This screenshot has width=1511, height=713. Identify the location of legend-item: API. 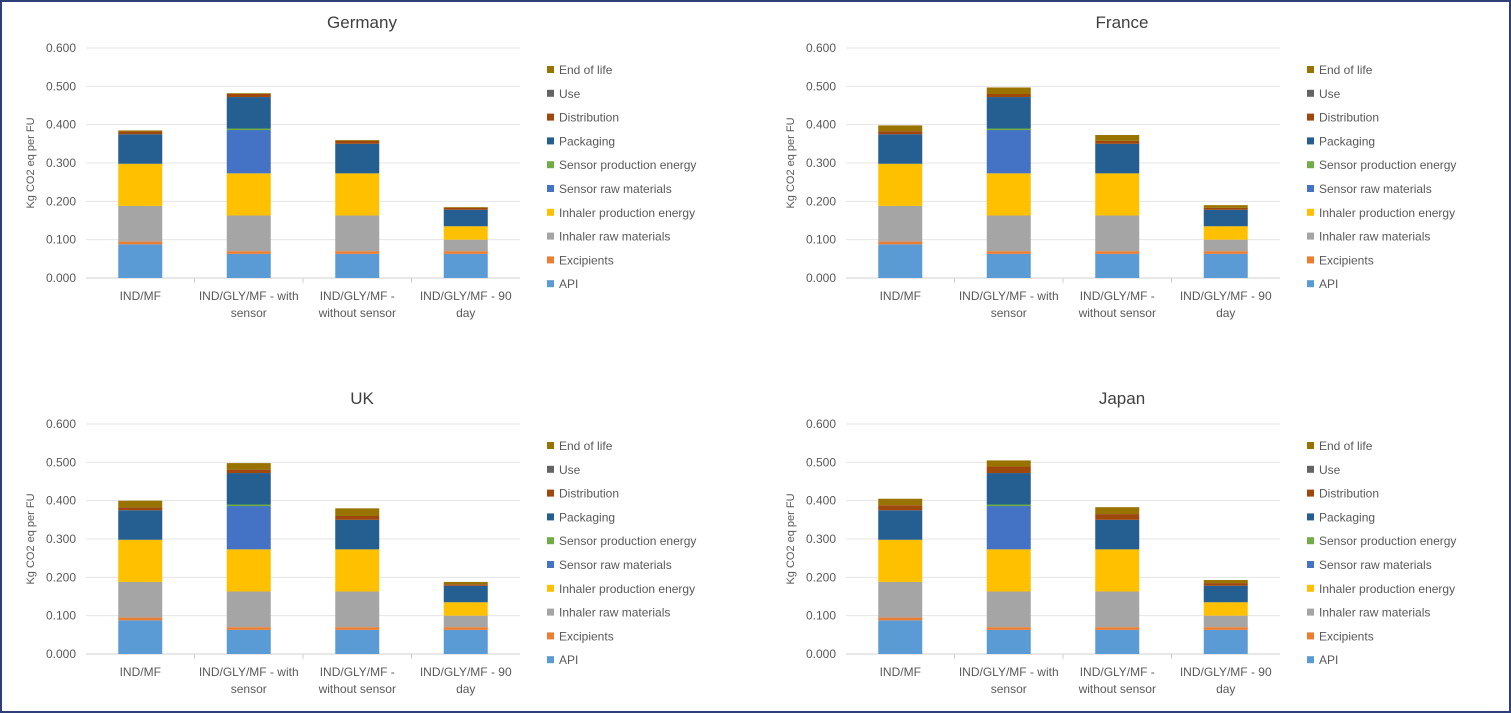
(562, 660).